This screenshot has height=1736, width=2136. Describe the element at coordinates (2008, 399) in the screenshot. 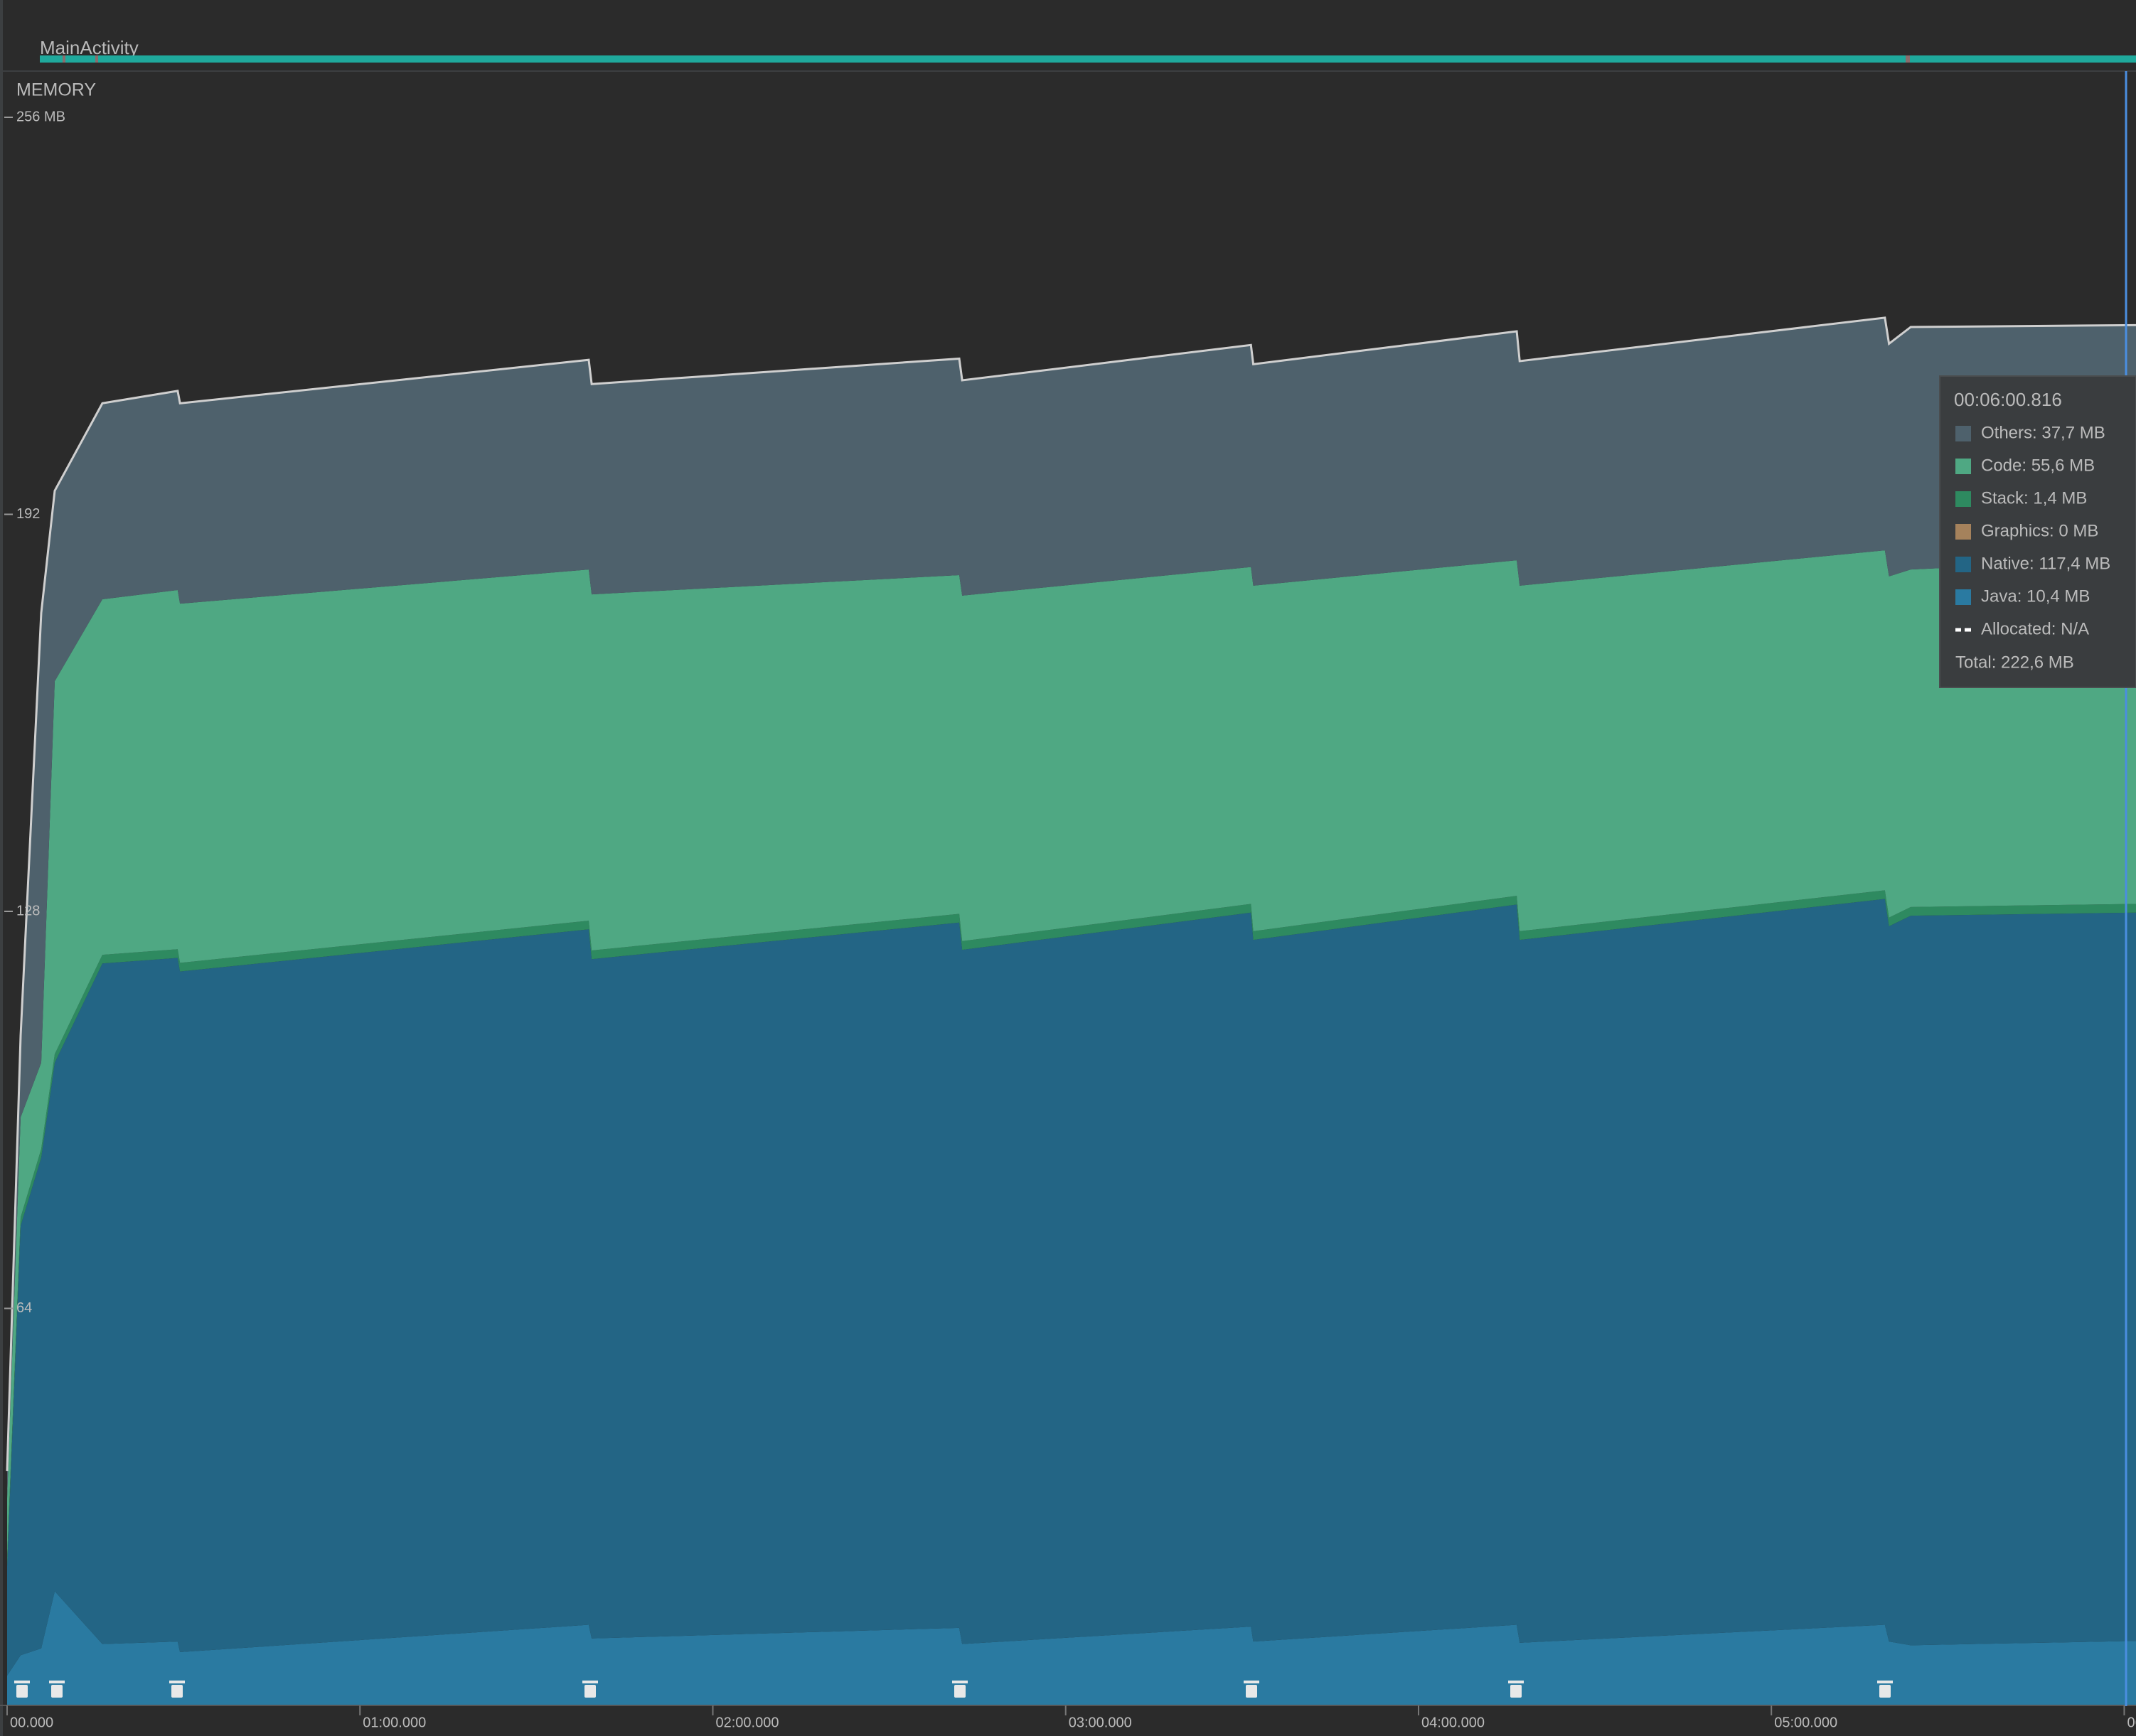

I see `tooltip-time: 00:06:00.816` at that location.